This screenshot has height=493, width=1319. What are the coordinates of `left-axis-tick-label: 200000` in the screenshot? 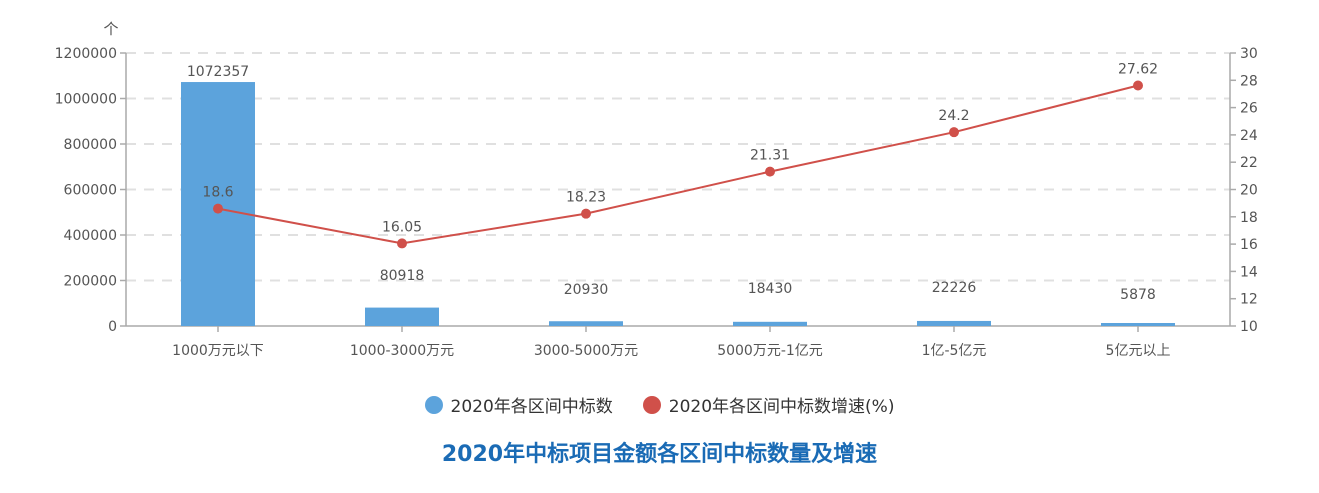 It's located at (90, 282).